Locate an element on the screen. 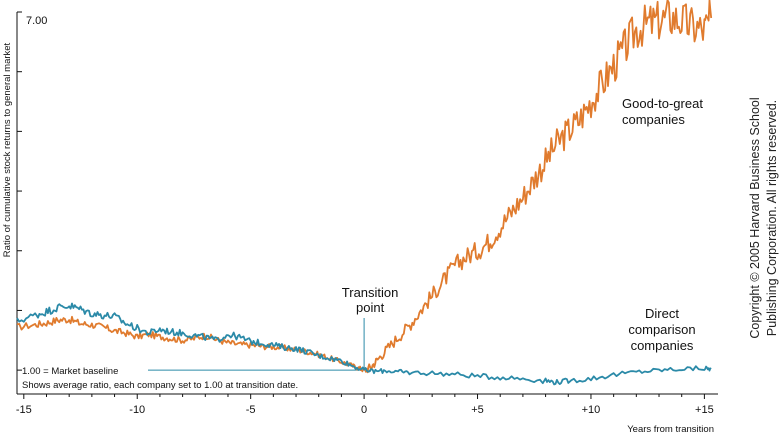  transition-label-line: point is located at coordinates (370, 307).